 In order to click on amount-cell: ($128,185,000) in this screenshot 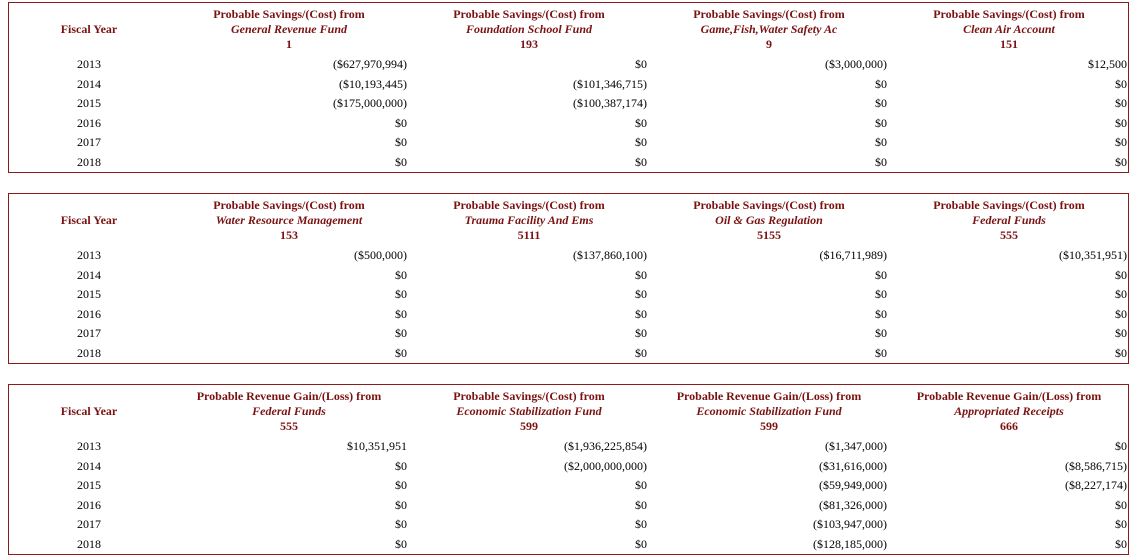, I will do `click(850, 543)`.